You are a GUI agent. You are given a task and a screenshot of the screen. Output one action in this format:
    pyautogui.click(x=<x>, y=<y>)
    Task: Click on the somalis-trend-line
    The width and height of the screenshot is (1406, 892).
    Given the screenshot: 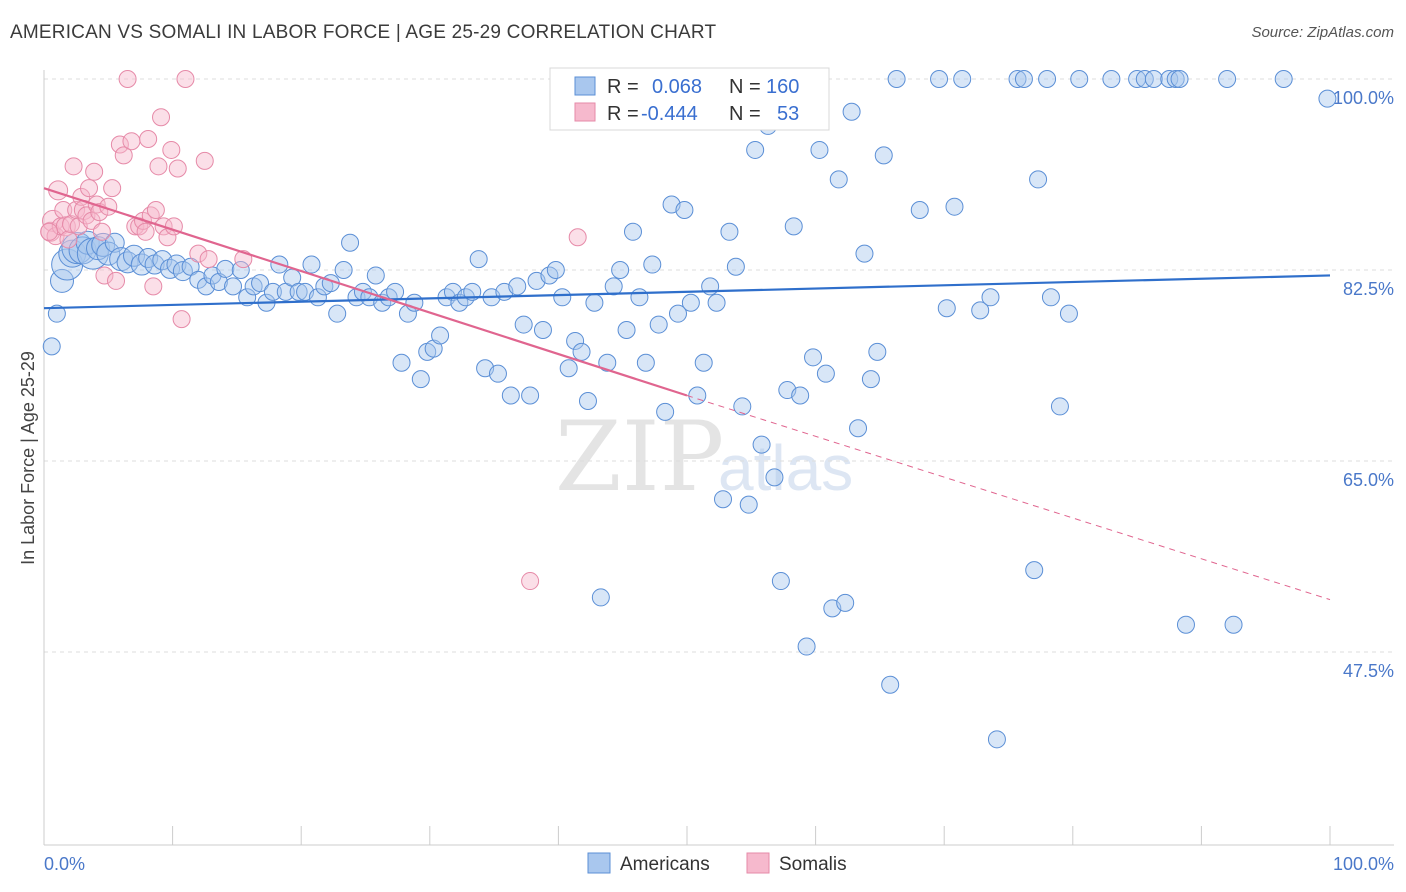 What is the action you would take?
    pyautogui.click(x=365, y=292)
    